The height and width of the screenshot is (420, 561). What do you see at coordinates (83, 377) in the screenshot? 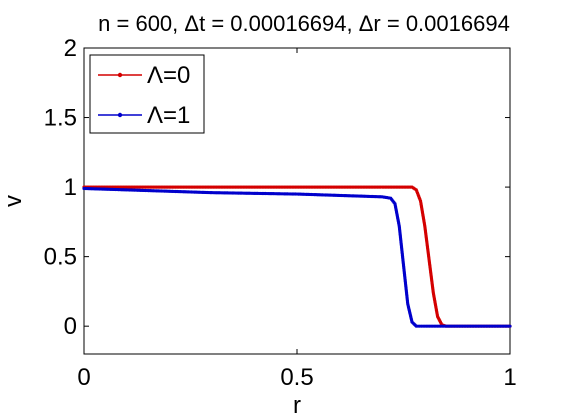
I see `x-tick-label-0: 0` at bounding box center [83, 377].